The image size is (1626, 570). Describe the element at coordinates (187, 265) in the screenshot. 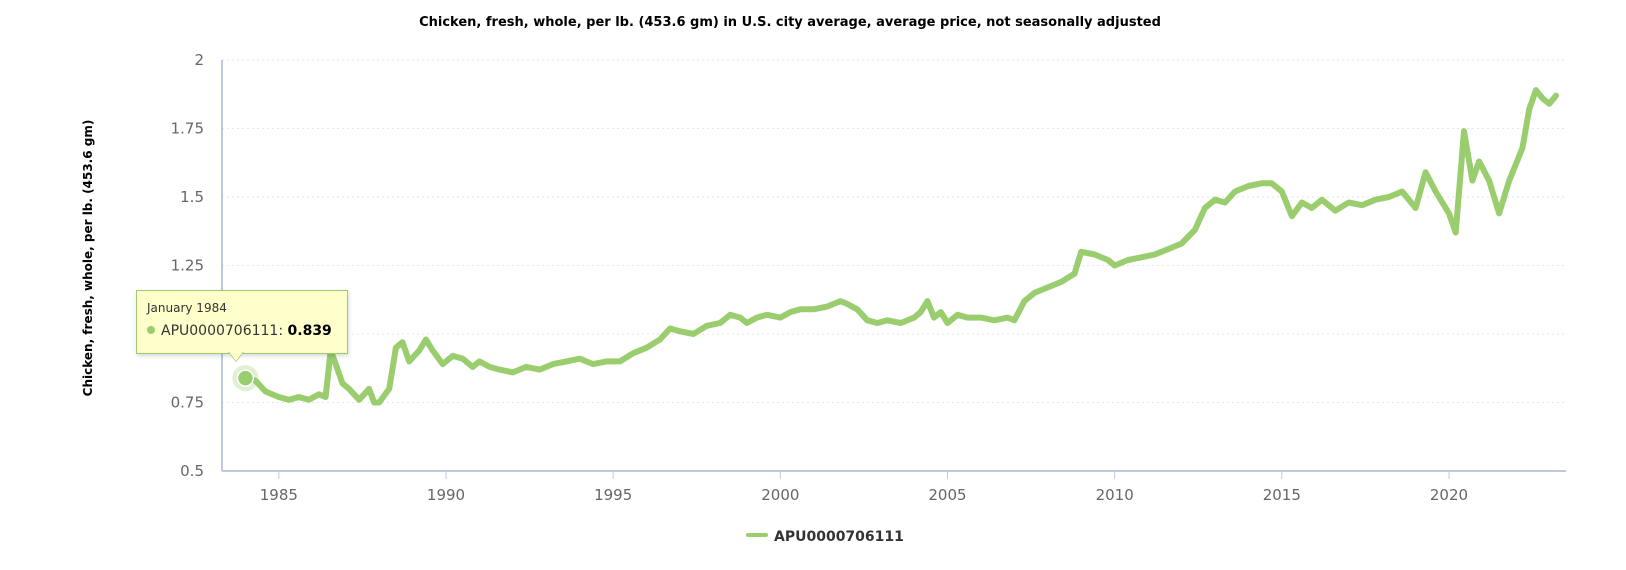

I see `y-axis-ticks: 0.5 0.75 1.25 1.5 1.75 2` at that location.